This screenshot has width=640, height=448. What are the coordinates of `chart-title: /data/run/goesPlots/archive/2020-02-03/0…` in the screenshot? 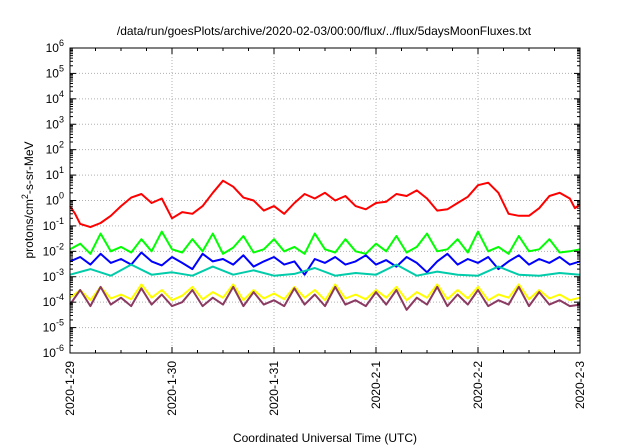 It's located at (324, 31).